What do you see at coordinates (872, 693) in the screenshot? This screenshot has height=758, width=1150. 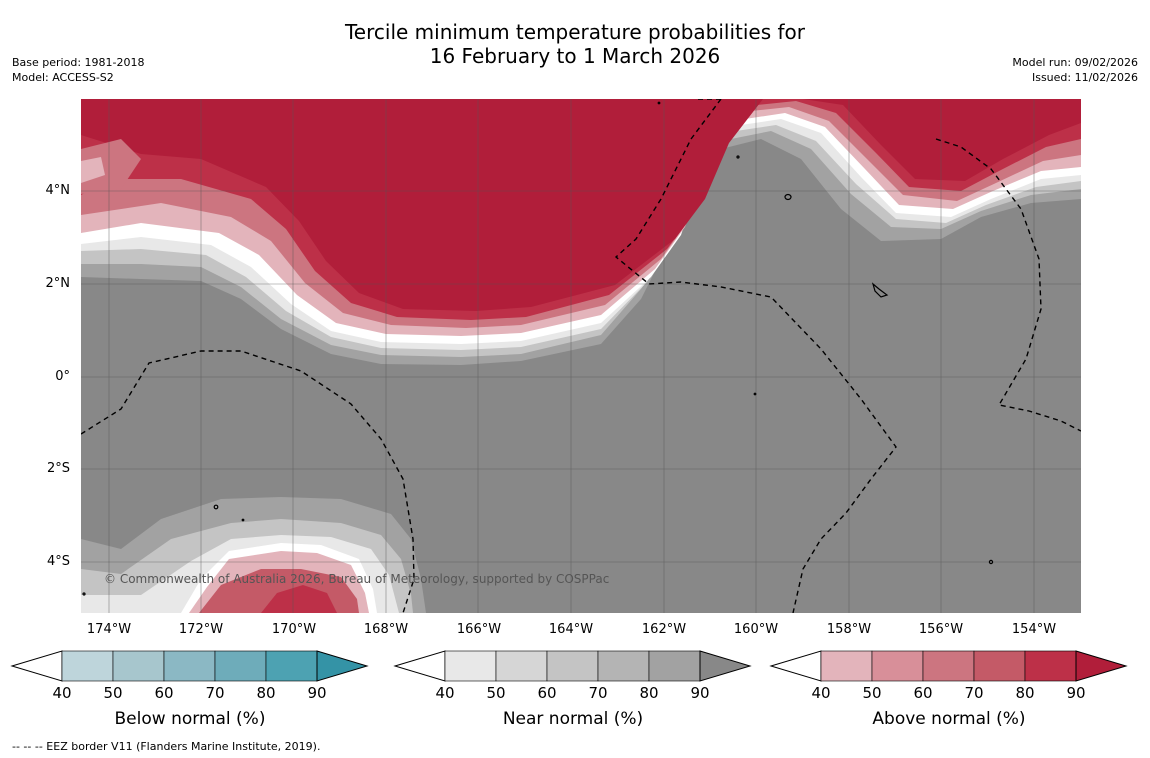 I see `tick-above-50: 50` at bounding box center [872, 693].